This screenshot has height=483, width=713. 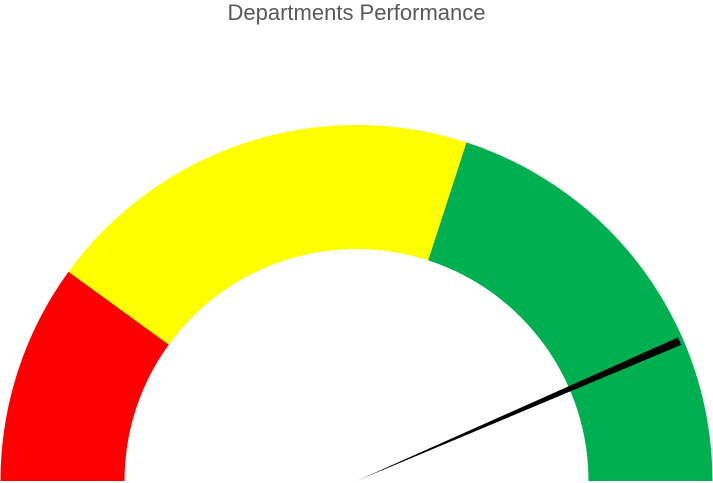 I want to click on gauge-needle-group, so click(x=519, y=409).